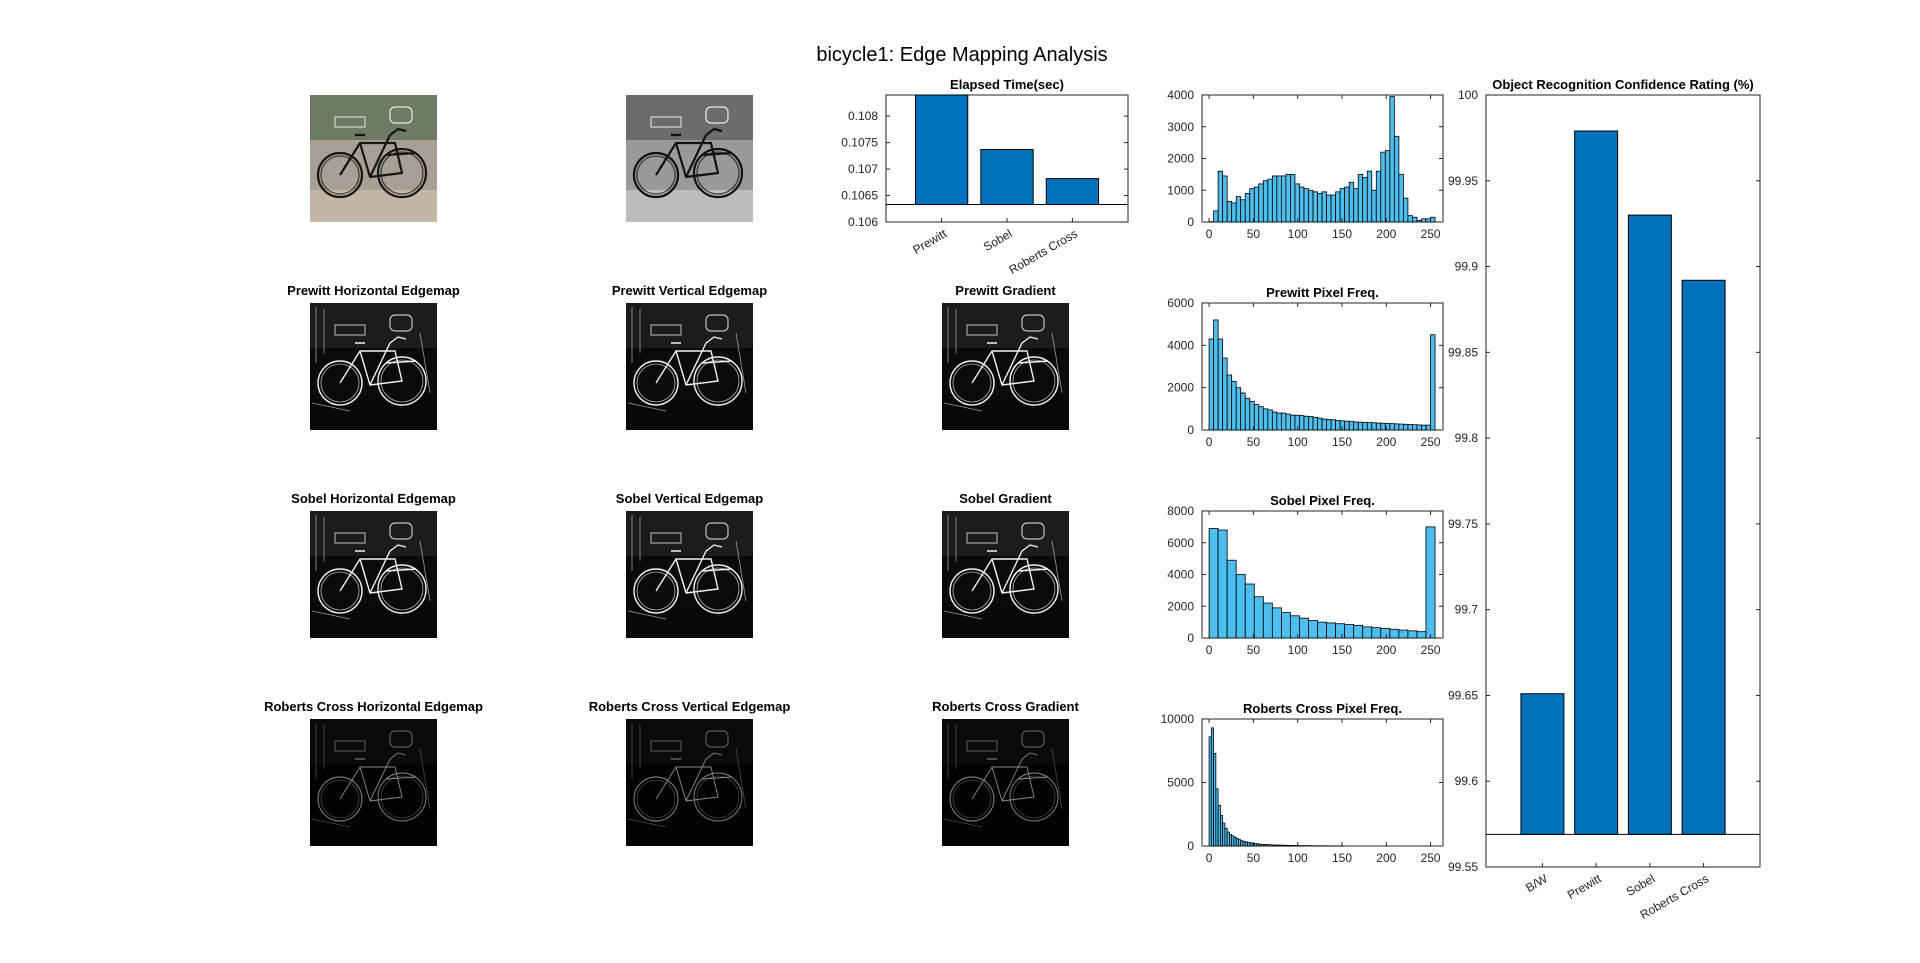 This screenshot has width=1920, height=963. What do you see at coordinates (689, 498) in the screenshot?
I see `image-panel-title: Sobel Vertical Edgemap` at bounding box center [689, 498].